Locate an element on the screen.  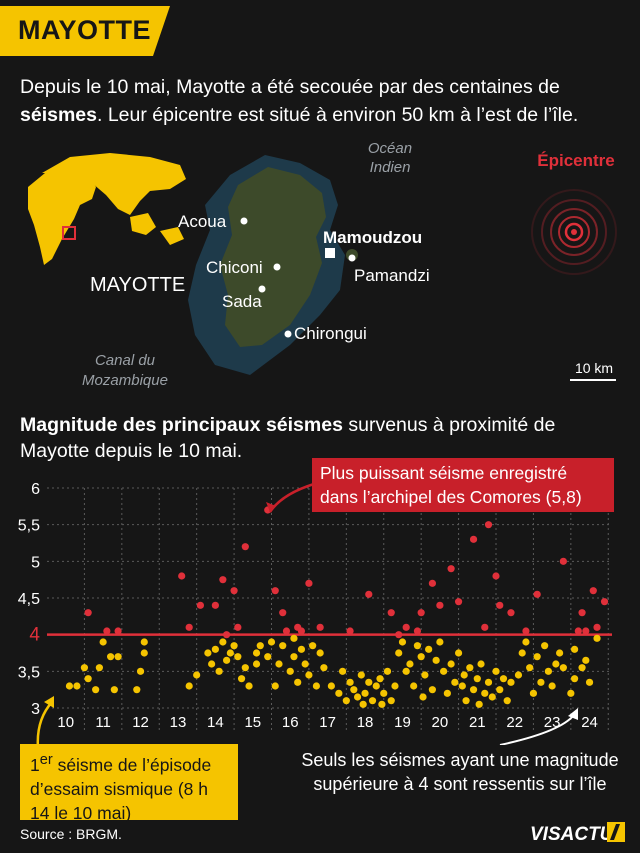
intro-bold: séismes is located at coordinates (58, 115).